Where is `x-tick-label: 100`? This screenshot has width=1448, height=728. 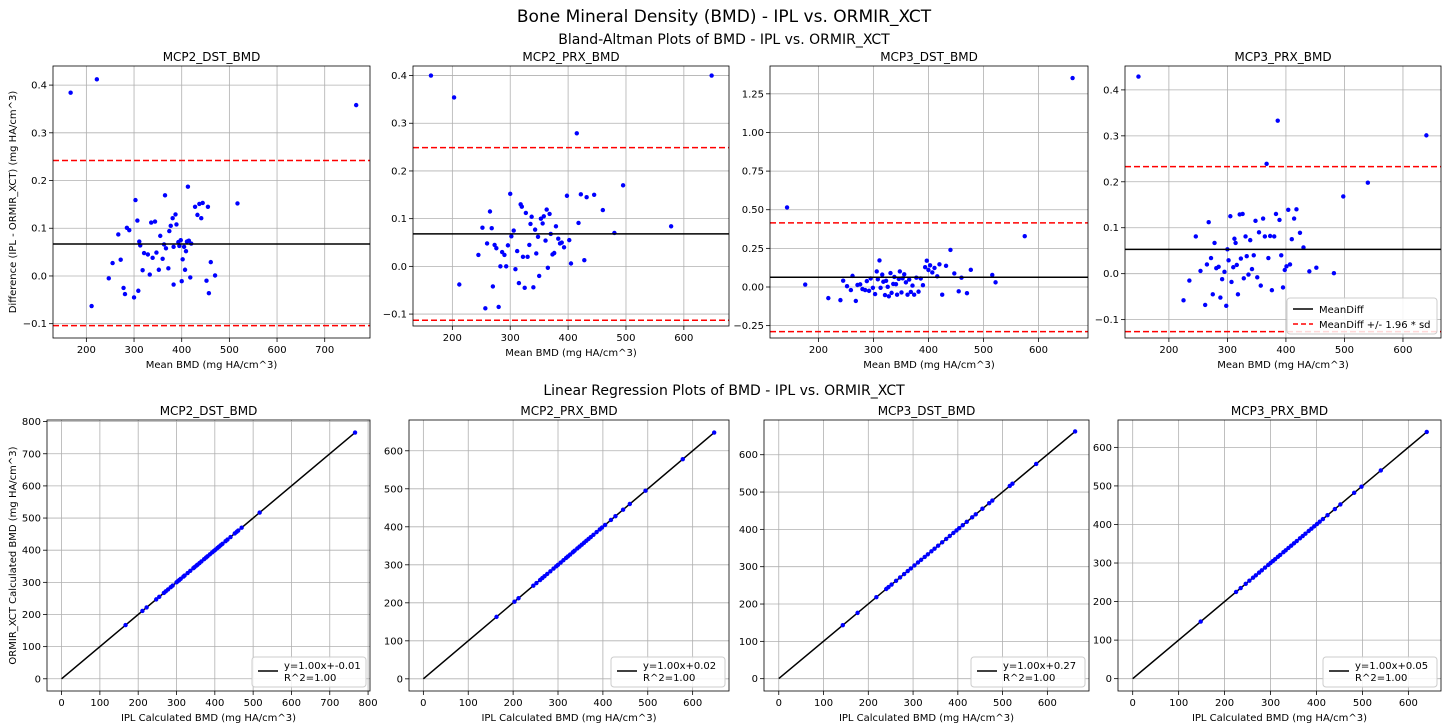
x-tick-label: 100 is located at coordinates (468, 703).